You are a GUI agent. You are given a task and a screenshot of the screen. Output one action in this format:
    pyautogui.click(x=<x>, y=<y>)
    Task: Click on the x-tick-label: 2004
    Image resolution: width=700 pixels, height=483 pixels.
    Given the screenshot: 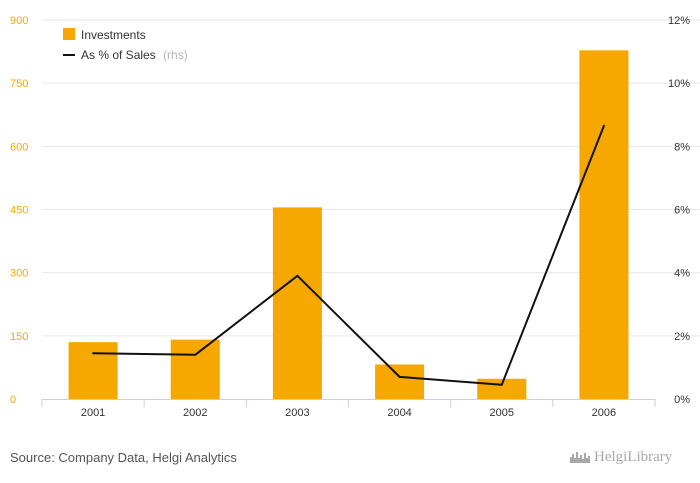 What is the action you would take?
    pyautogui.click(x=399, y=413)
    